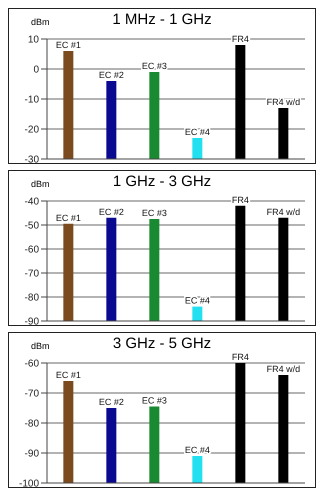 The image size is (326, 504). I want to click on x-tick-label: EC #3, so click(154, 213).